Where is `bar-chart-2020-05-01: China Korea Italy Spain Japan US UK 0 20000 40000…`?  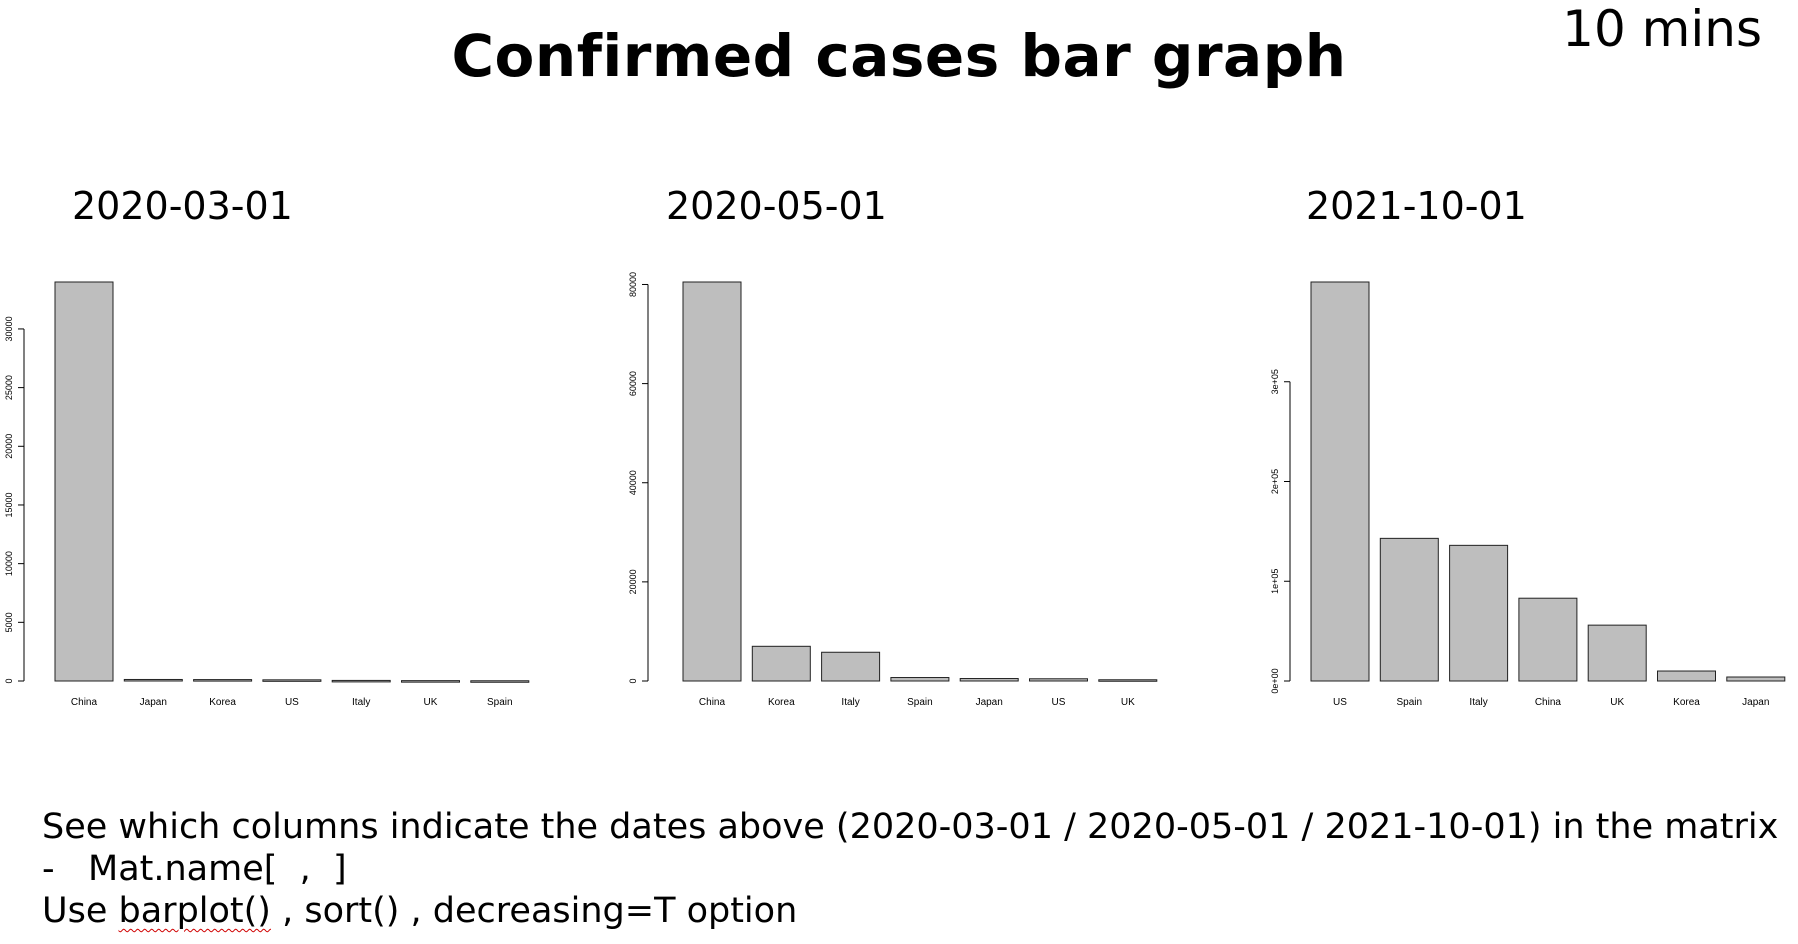
bar-chart-2020-05-01: China Korea Italy Spain Japan US UK 0 20000 40000… is located at coordinates (893, 490).